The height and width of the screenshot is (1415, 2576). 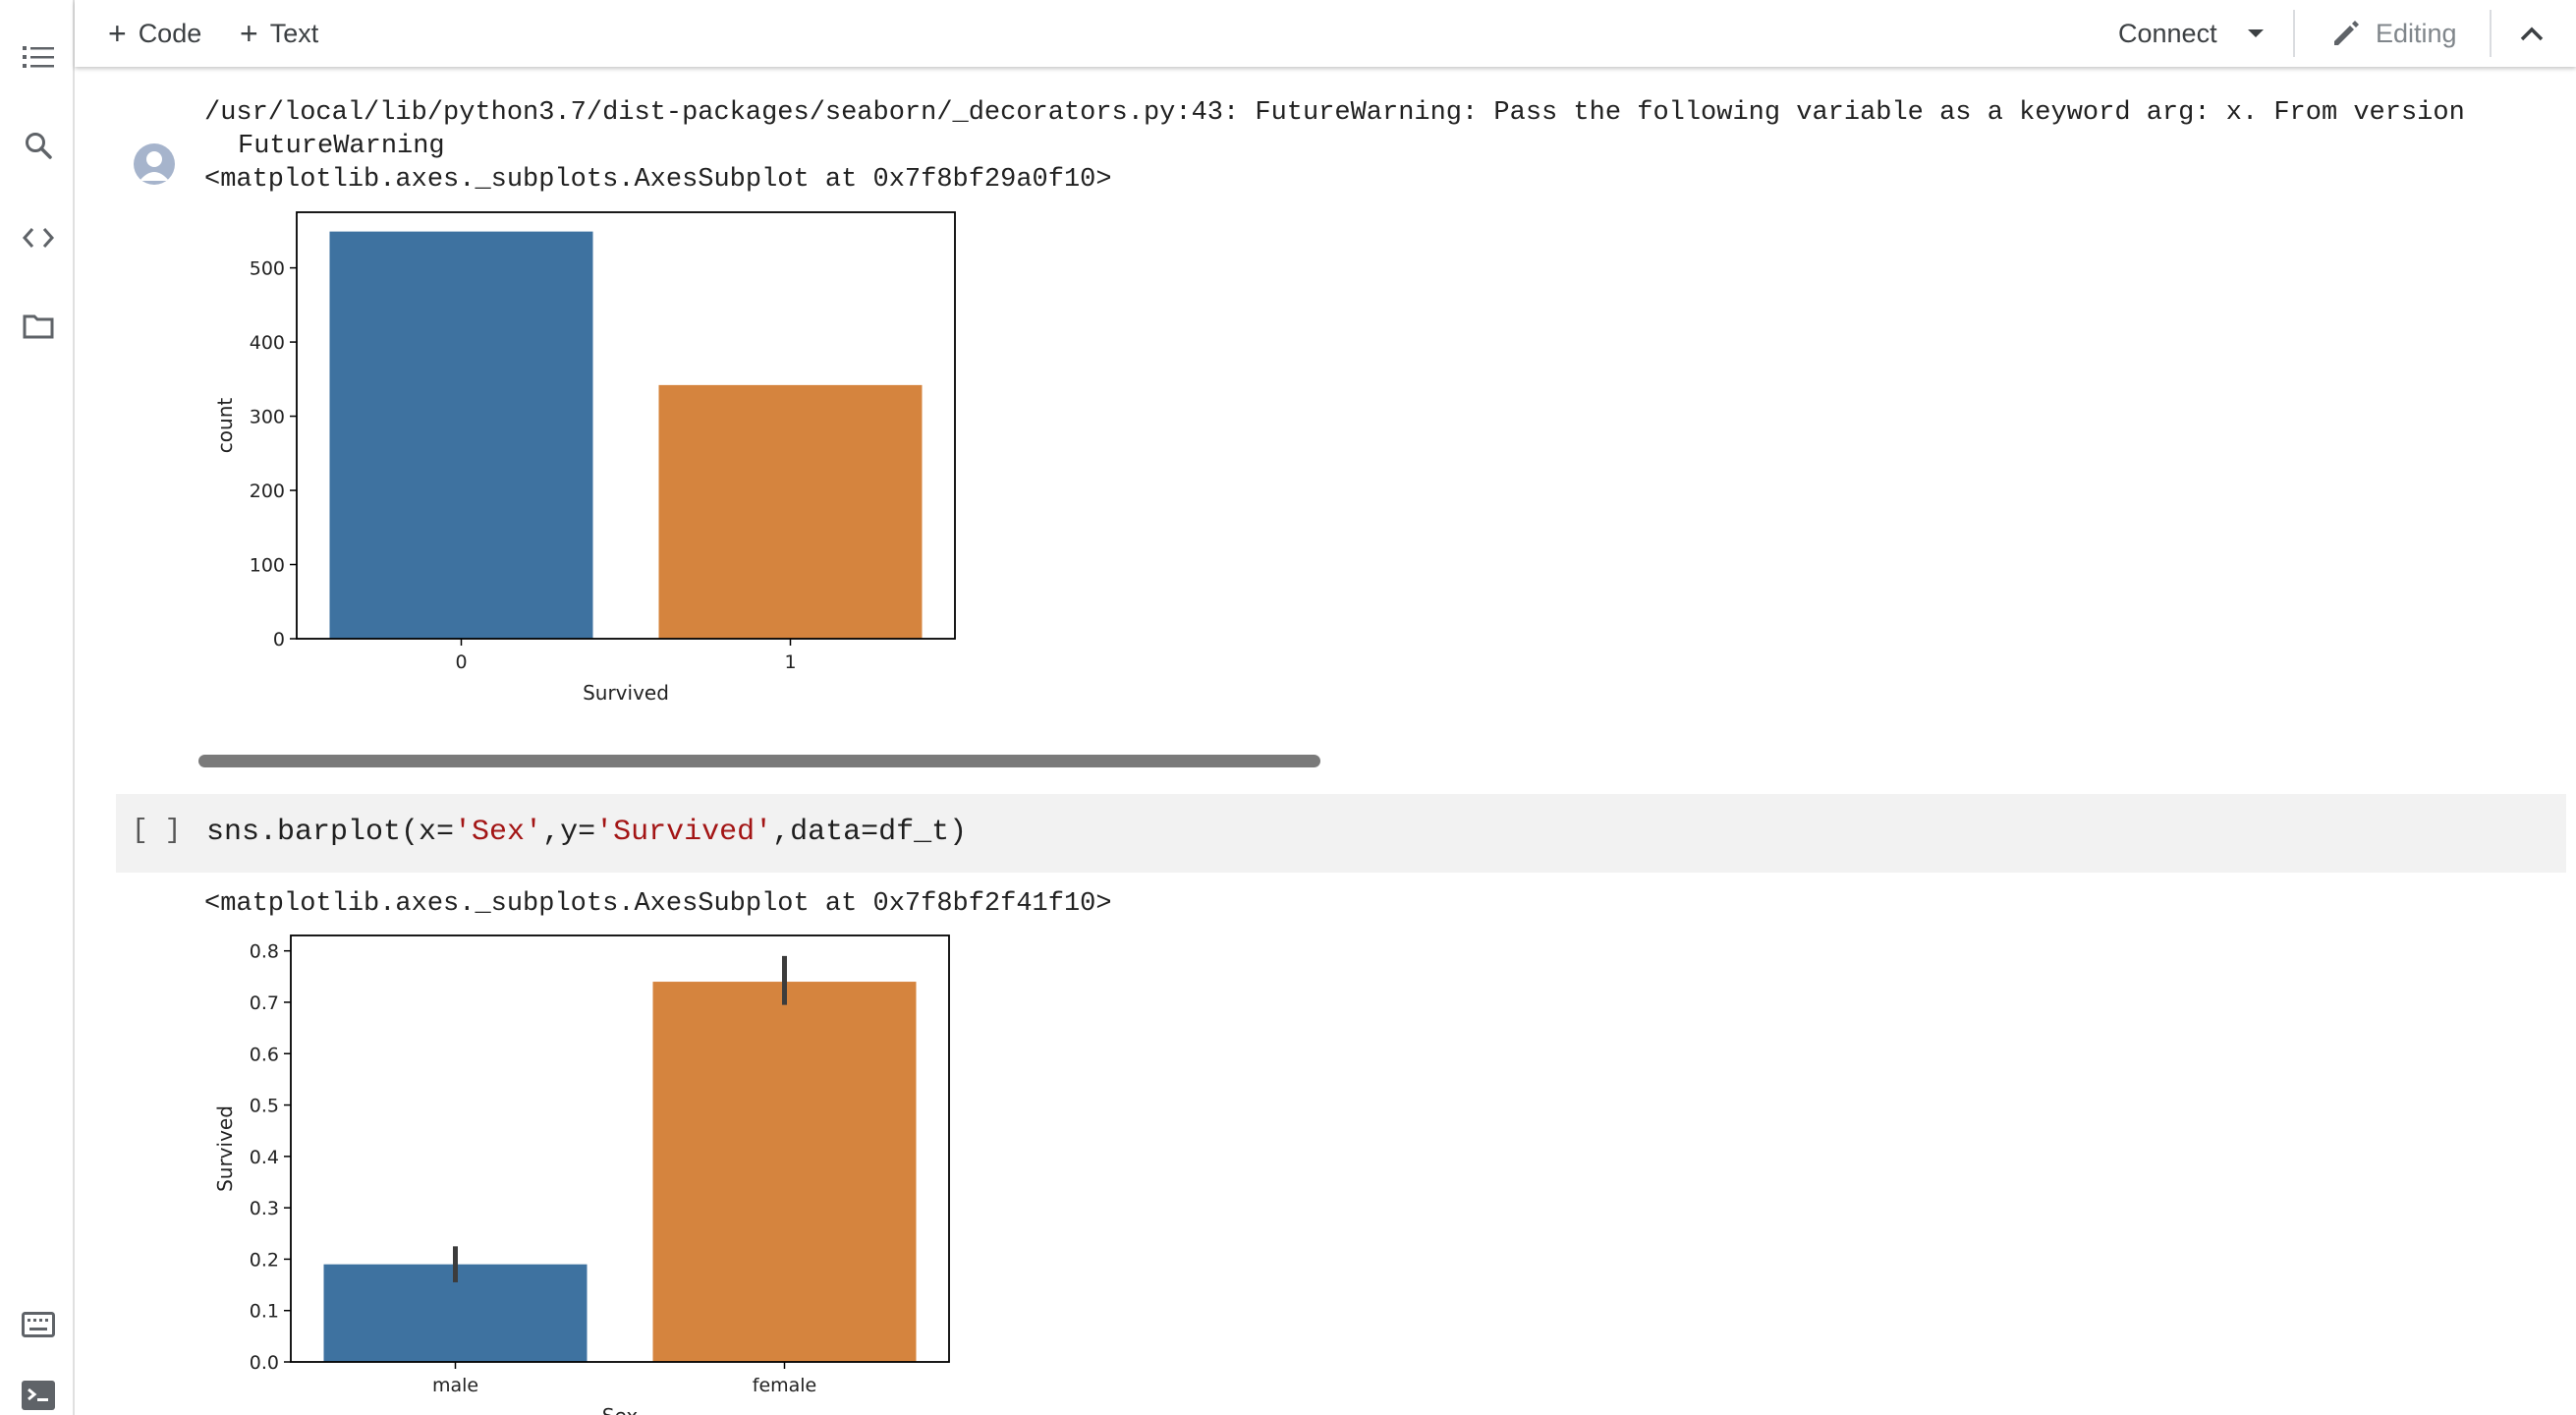 What do you see at coordinates (341, 146) in the screenshot?
I see `warning-text-continued: FutureWarning` at bounding box center [341, 146].